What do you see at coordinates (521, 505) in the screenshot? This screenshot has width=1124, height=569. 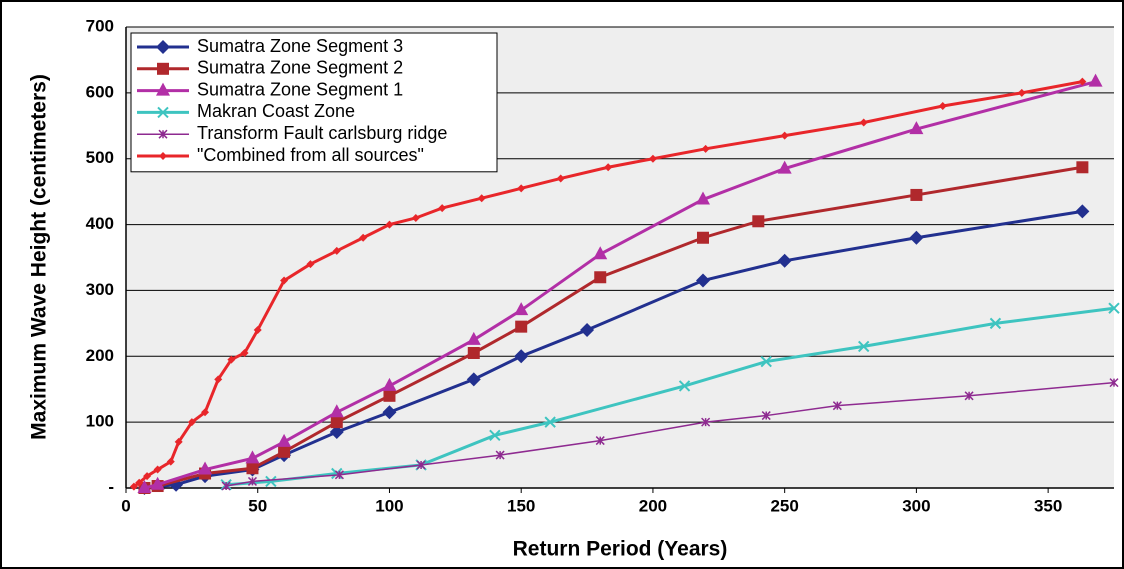 I see `x-tick-label: 150` at bounding box center [521, 505].